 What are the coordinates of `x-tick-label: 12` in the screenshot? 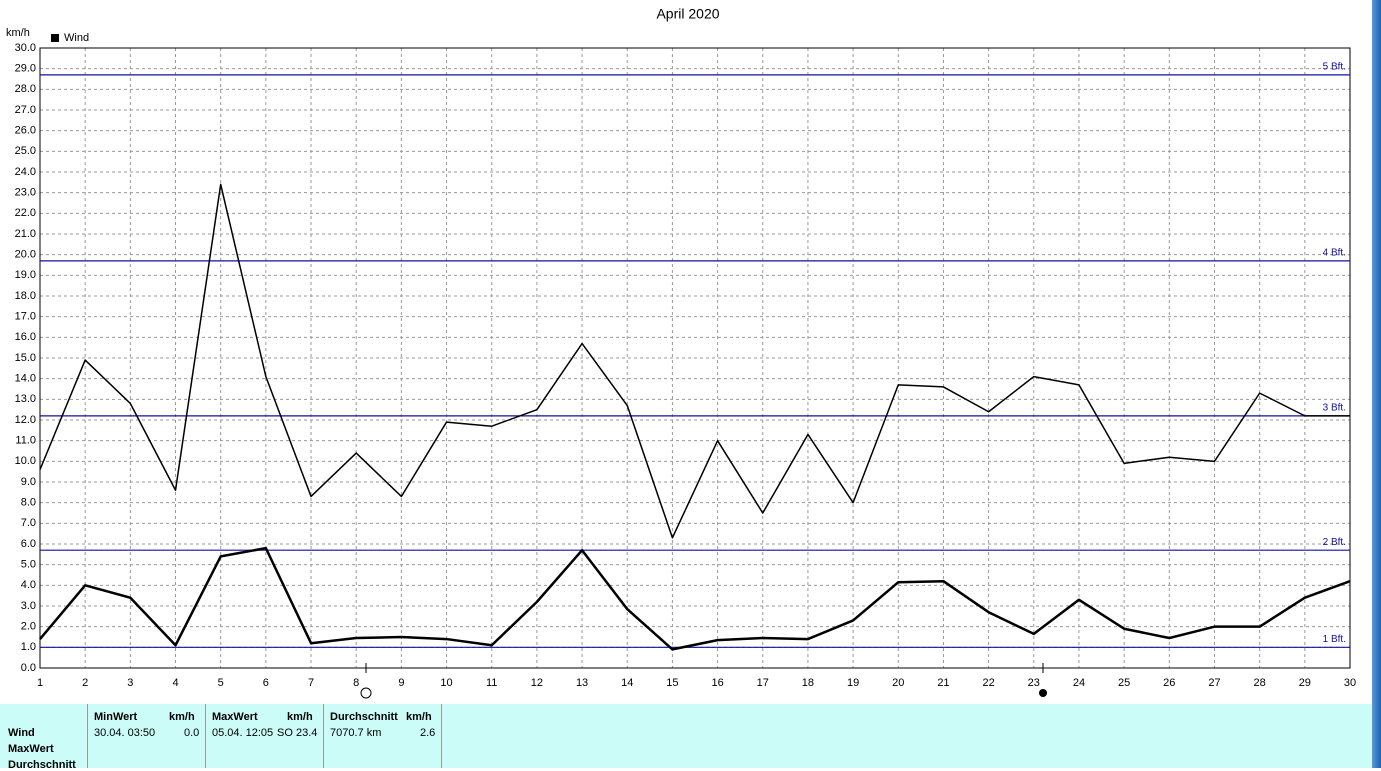 It's located at (537, 683).